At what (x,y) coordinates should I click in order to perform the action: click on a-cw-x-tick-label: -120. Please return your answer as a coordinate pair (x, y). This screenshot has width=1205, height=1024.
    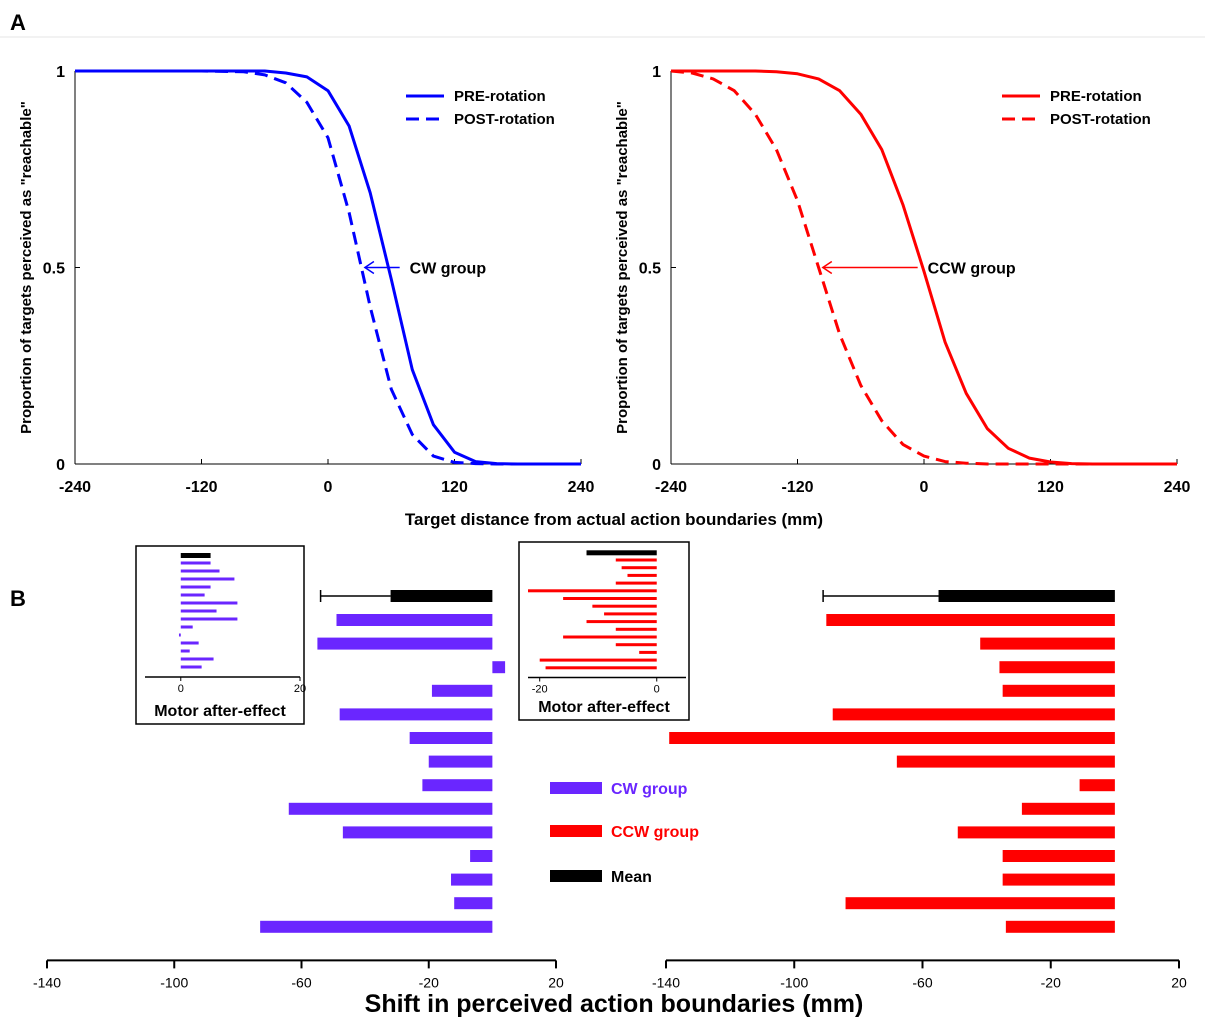
    Looking at the image, I should click on (201, 487).